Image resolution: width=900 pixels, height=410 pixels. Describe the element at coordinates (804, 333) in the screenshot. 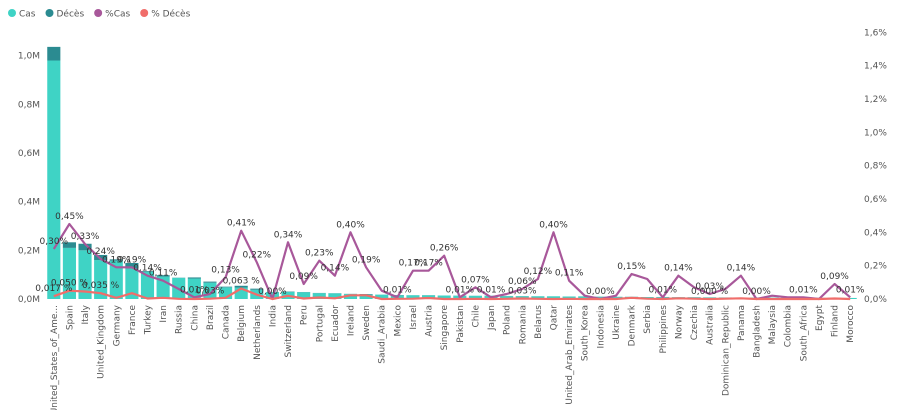

I see `x-tick-label: South_Africa` at that location.